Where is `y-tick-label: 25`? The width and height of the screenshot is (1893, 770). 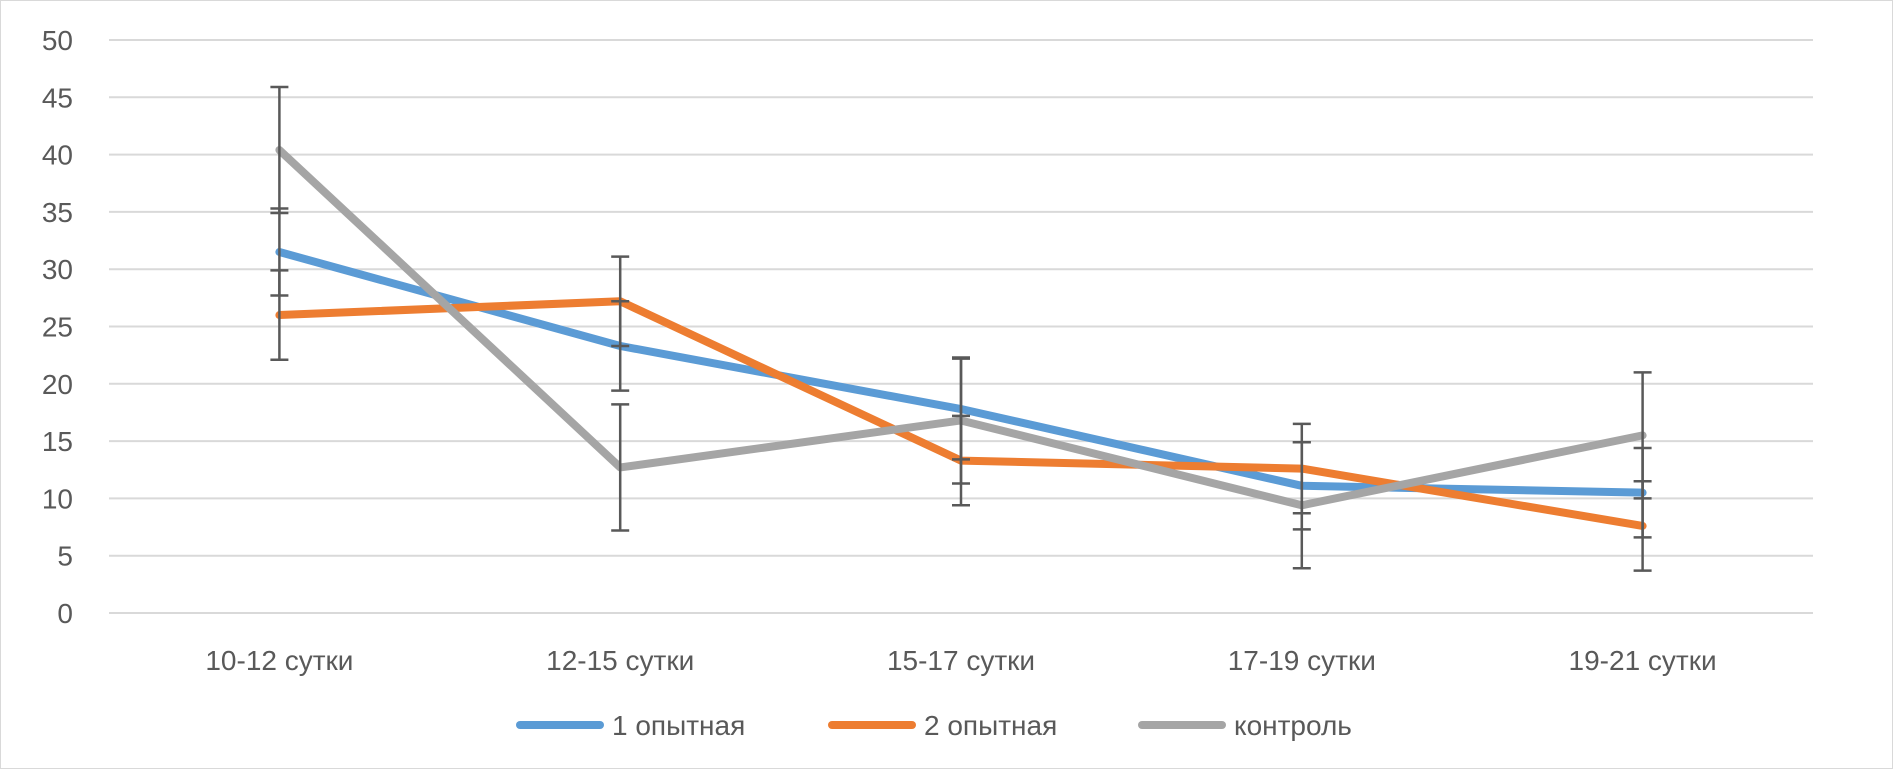
y-tick-label: 25 is located at coordinates (57, 327).